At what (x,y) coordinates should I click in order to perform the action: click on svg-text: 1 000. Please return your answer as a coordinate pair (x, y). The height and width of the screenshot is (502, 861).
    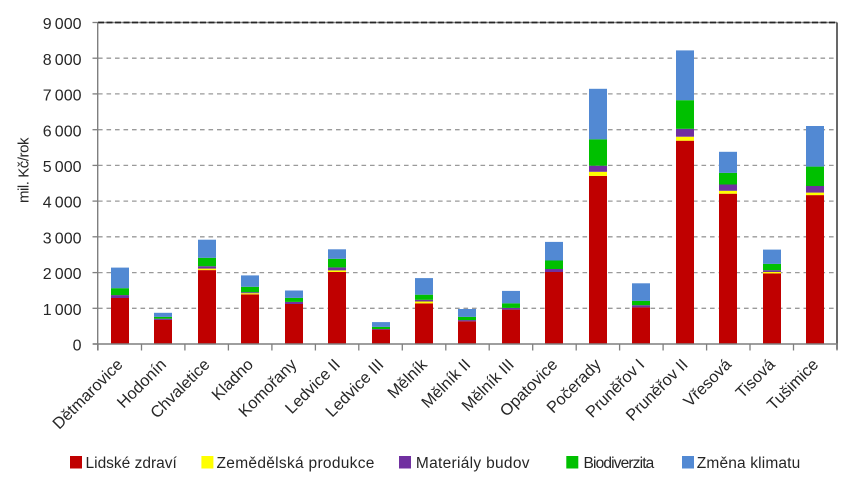
    Looking at the image, I should click on (62, 310).